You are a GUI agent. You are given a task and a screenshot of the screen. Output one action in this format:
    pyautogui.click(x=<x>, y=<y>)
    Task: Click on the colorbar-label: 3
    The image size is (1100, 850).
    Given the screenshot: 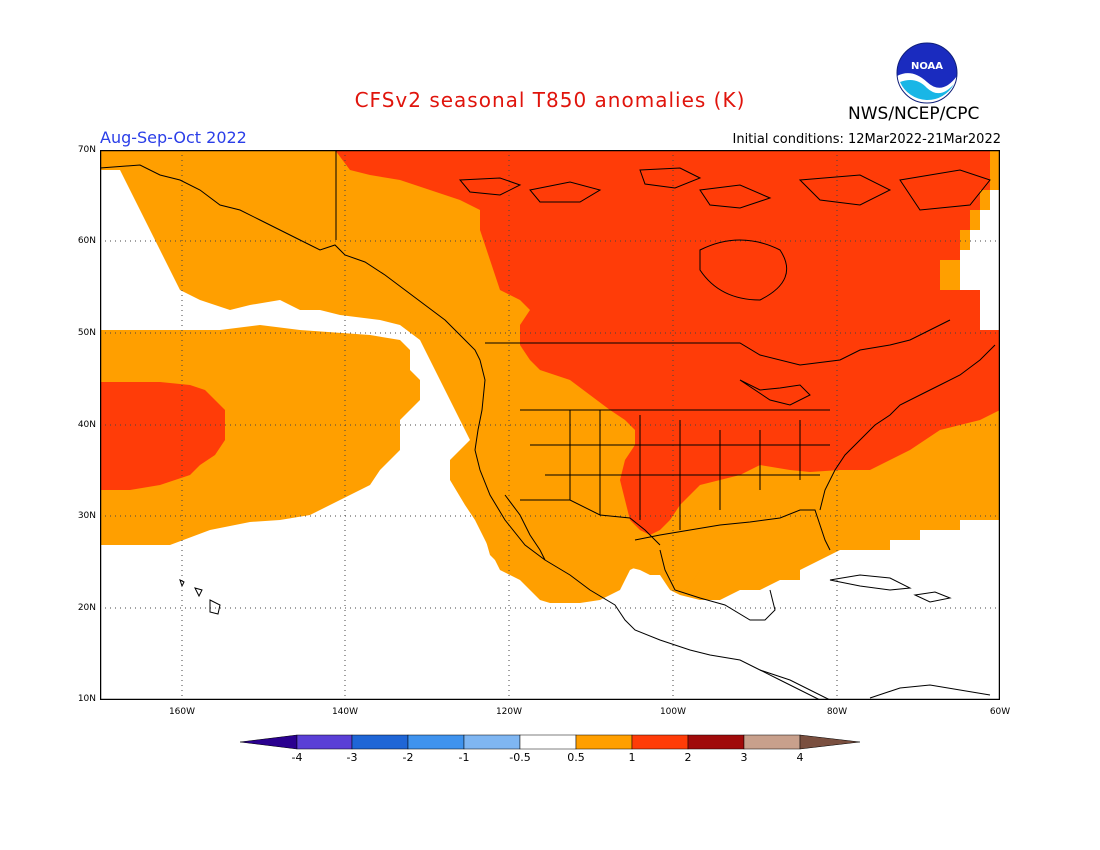 What is the action you would take?
    pyautogui.click(x=744, y=757)
    